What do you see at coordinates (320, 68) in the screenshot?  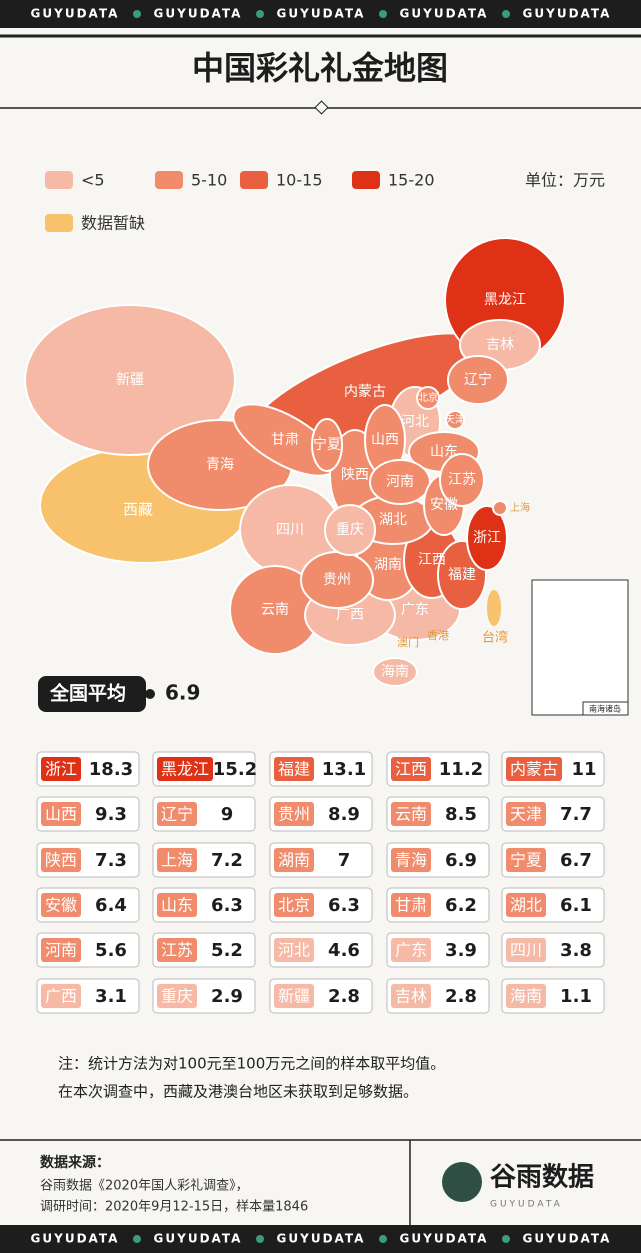 I see `title: 中国彩礼礼金地图` at bounding box center [320, 68].